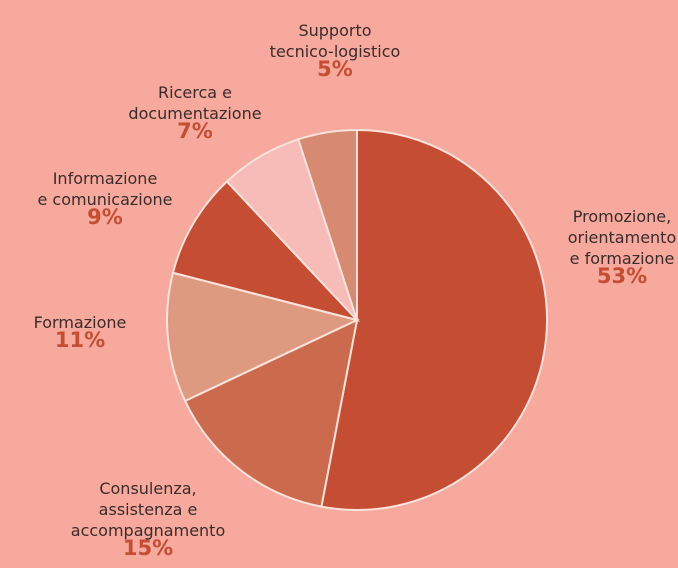  I want to click on slice-label: Informazione e comunicazione, so click(104, 189).